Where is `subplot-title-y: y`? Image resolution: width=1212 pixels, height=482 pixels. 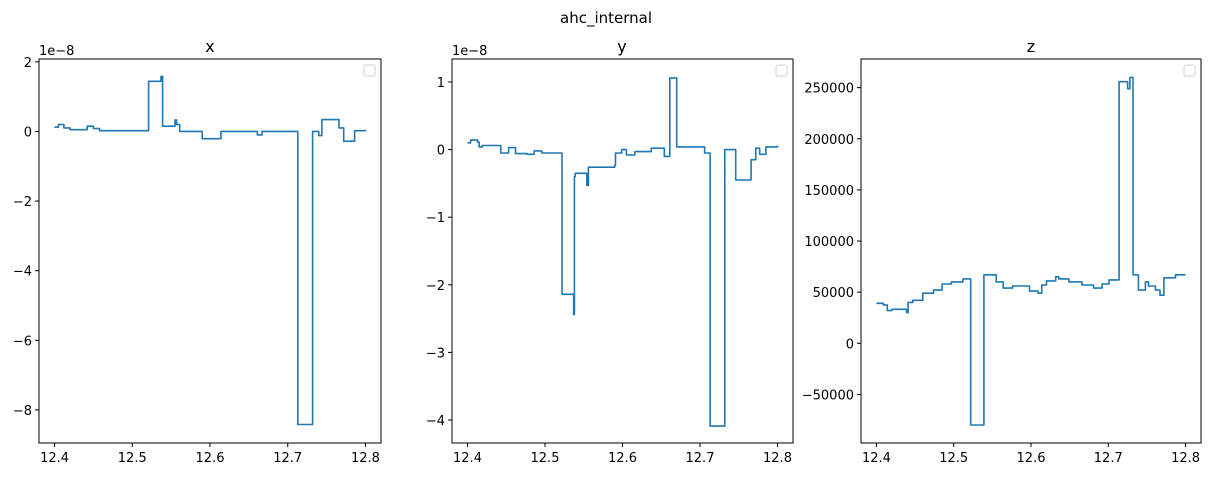
subplot-title-y: y is located at coordinates (621, 46).